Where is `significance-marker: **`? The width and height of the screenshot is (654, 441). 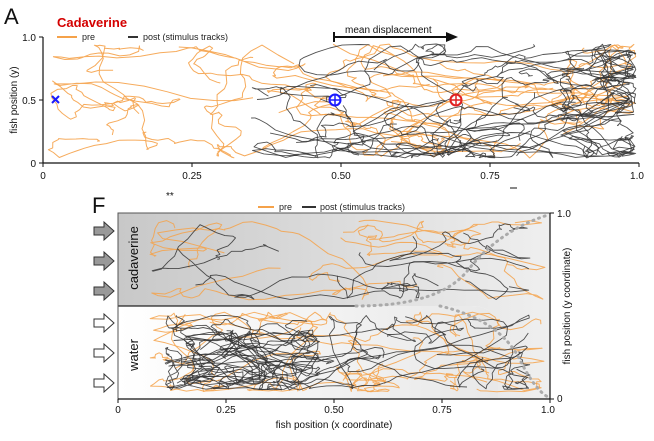 significance-marker: ** is located at coordinates (170, 196).